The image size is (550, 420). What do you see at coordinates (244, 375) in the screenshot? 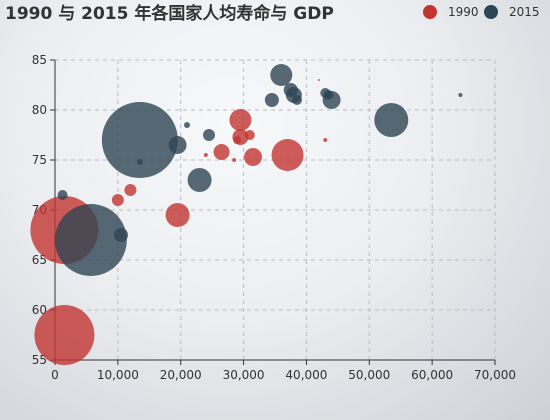
I see `x-tick-label: 30,000` at bounding box center [244, 375].